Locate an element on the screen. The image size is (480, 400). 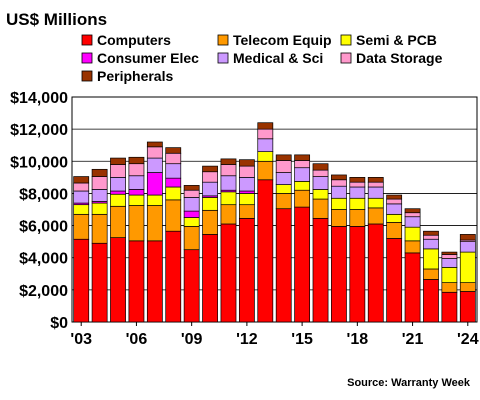
bar-segment-consumer-elec is located at coordinates (173, 182).